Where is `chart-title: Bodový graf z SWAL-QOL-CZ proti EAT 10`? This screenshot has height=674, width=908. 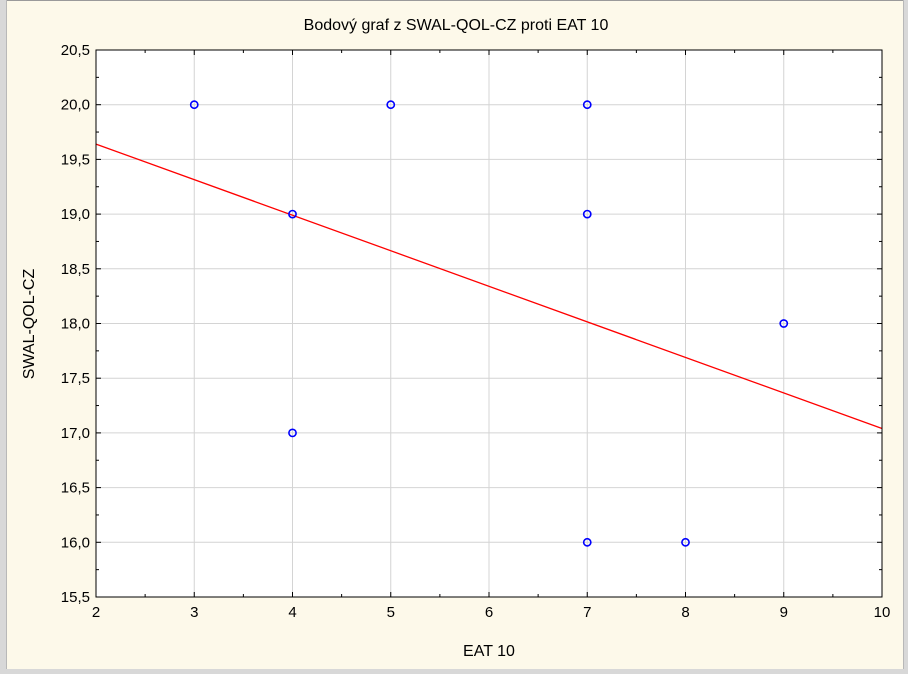
chart-title: Bodový graf z SWAL-QOL-CZ proti EAT 10 is located at coordinates (456, 25).